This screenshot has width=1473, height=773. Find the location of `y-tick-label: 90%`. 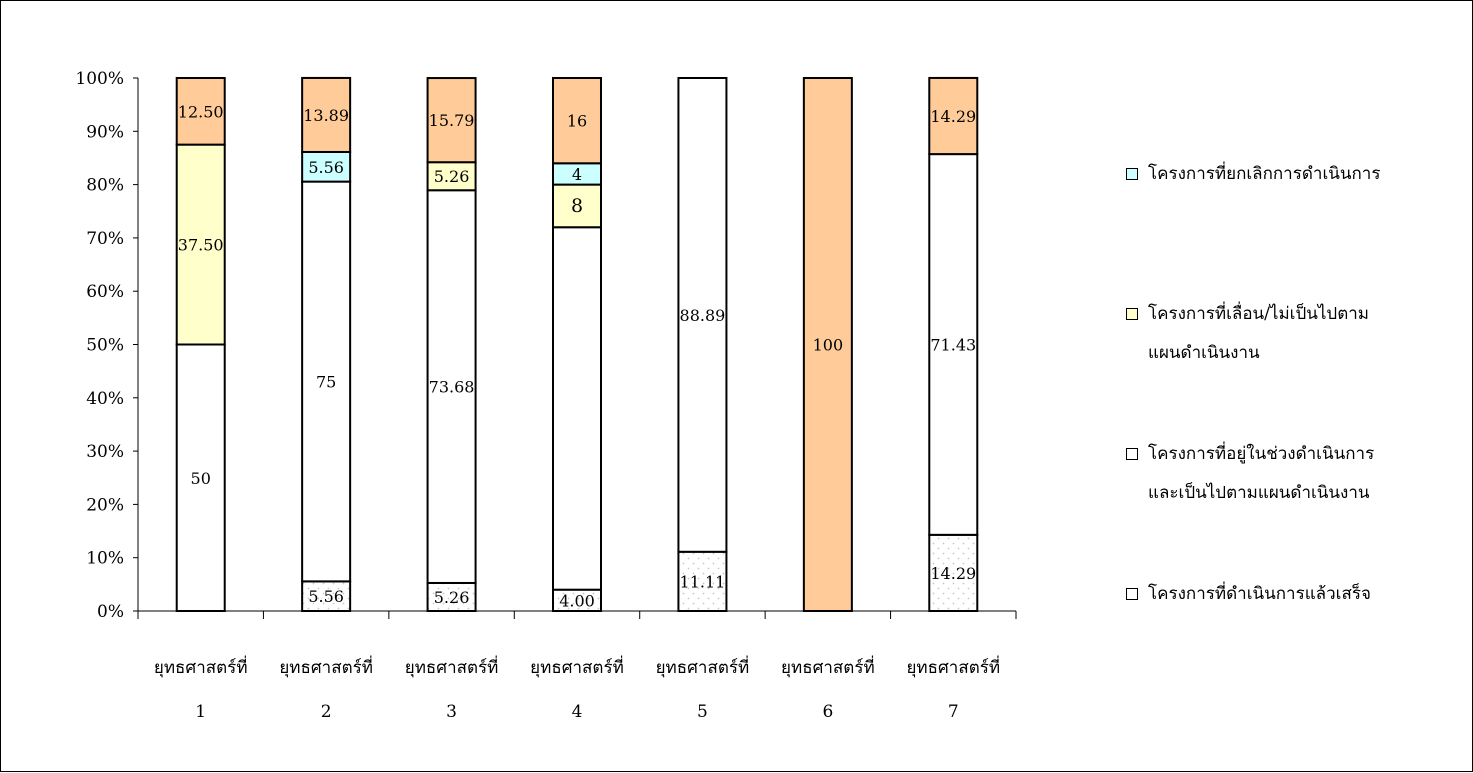

y-tick-label: 90% is located at coordinates (105, 132).